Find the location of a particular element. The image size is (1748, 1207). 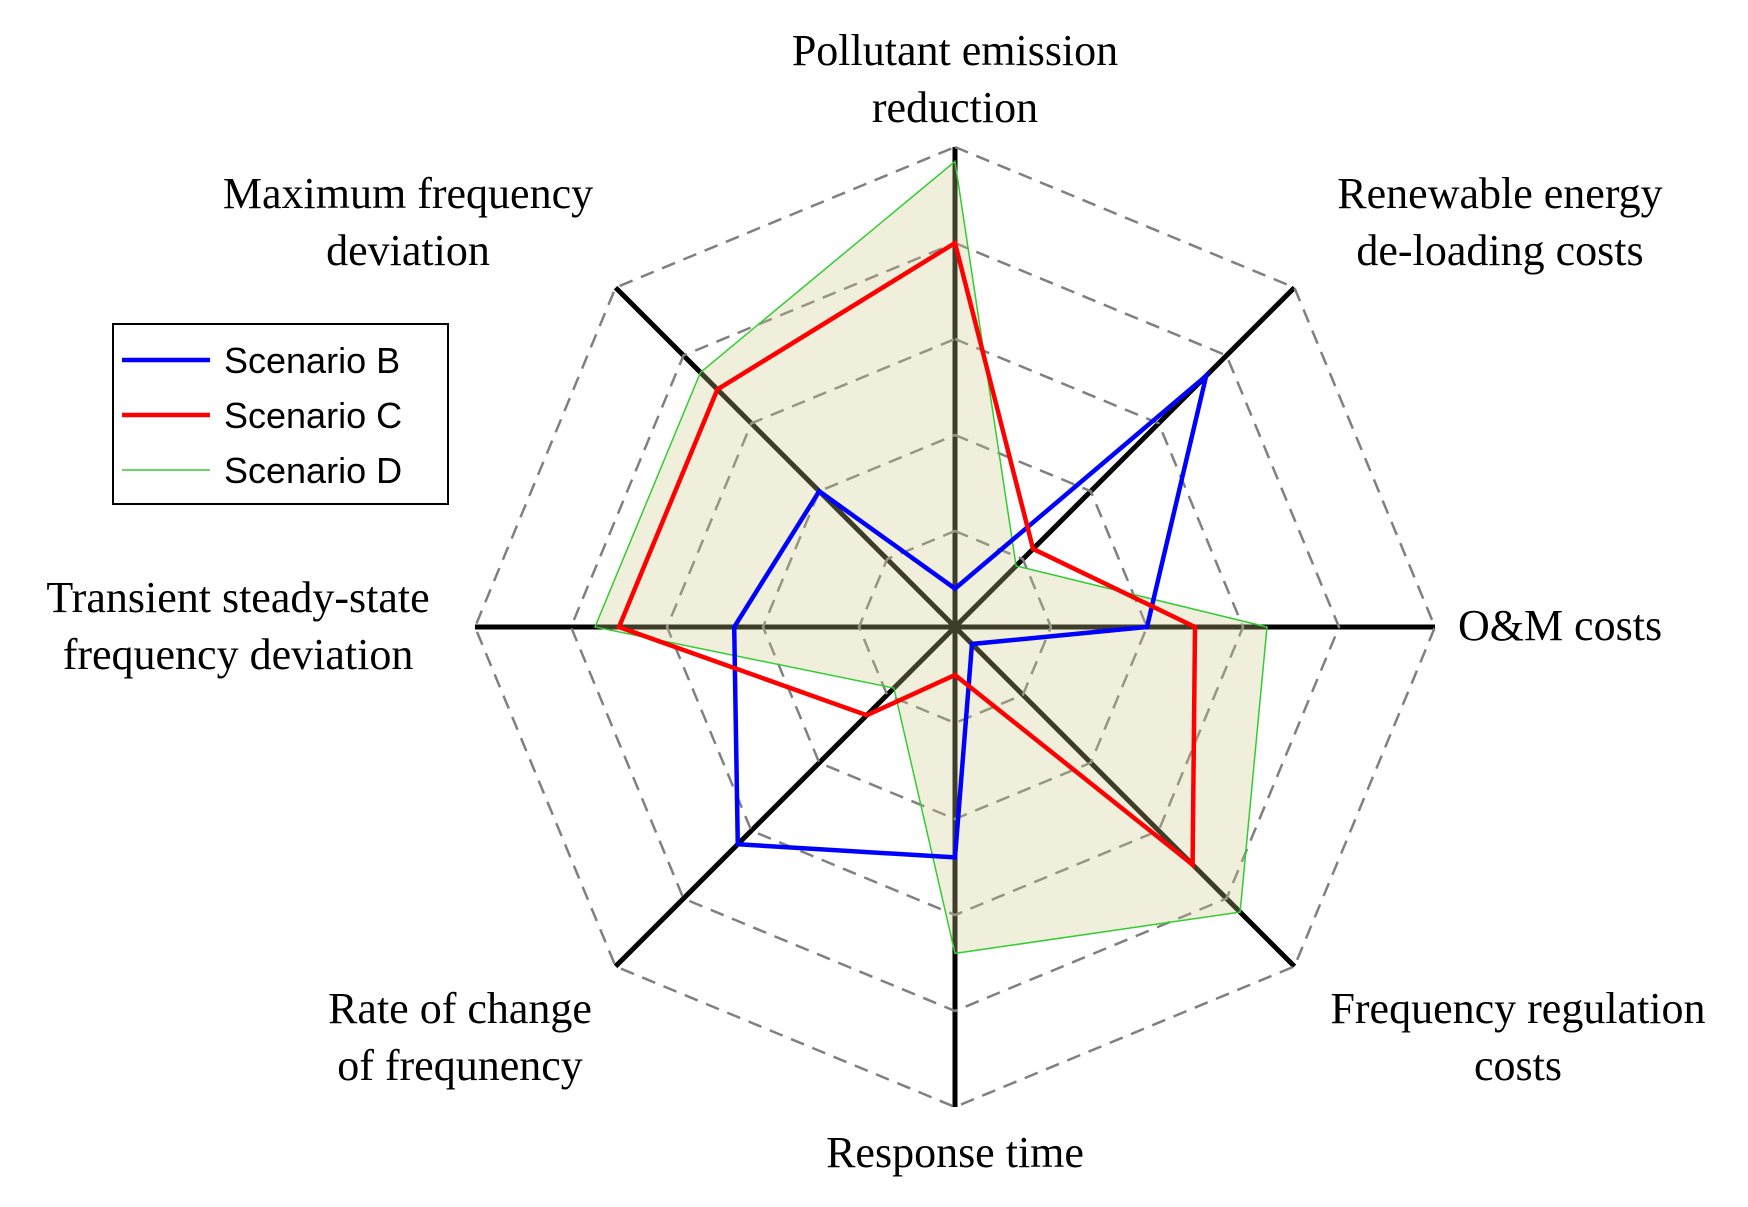

axis-label: O&M costs is located at coordinates (1560, 625).